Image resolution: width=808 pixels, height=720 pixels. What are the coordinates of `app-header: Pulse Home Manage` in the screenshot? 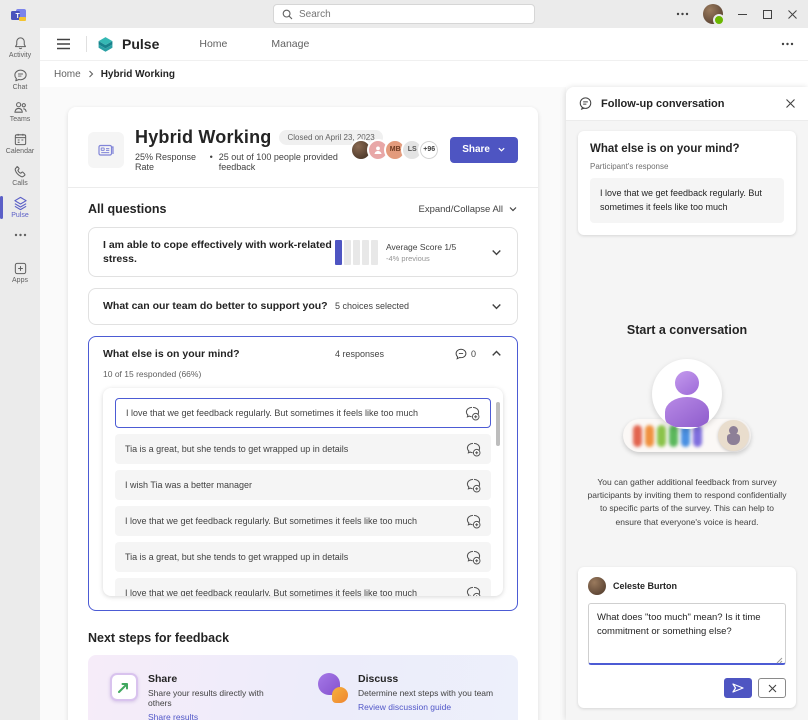 It's located at (424, 44).